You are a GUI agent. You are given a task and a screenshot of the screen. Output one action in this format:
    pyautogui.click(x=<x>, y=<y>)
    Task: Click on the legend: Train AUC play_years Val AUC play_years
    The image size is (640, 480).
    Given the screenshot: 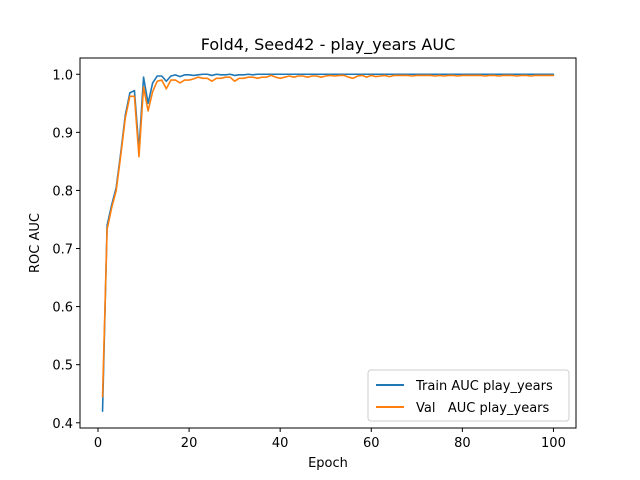 What is the action you would take?
    pyautogui.click(x=468, y=395)
    